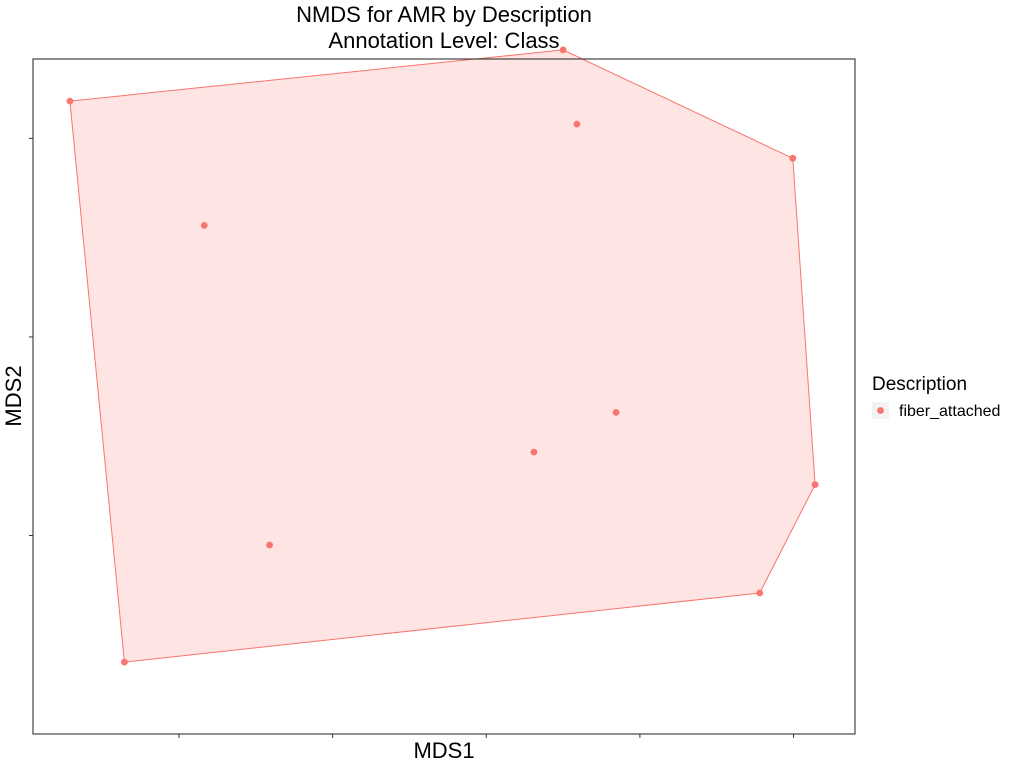  What do you see at coordinates (444, 14) in the screenshot?
I see `chart-title: NMDS for AMR by Description` at bounding box center [444, 14].